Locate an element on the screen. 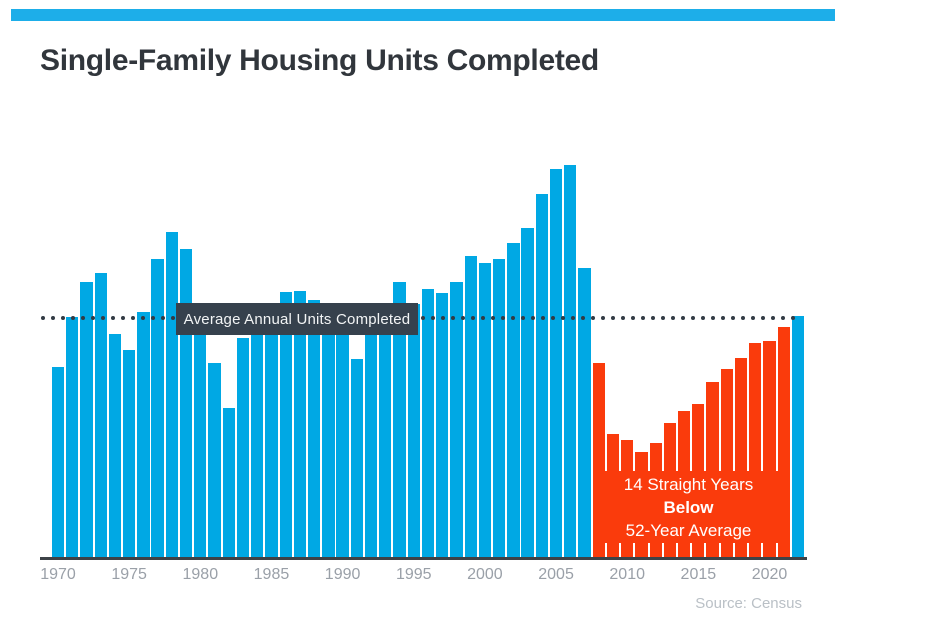 The height and width of the screenshot is (635, 927). x-tick-1980: 1980 is located at coordinates (200, 574).